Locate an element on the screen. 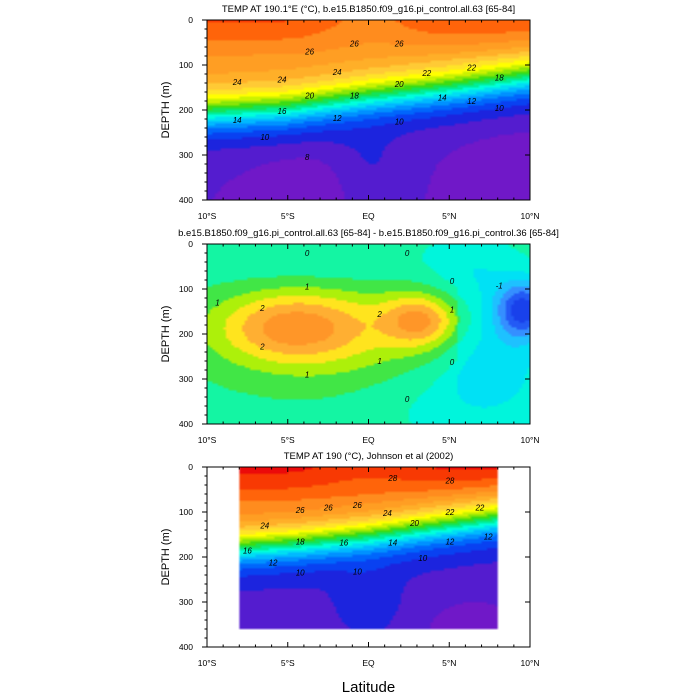  contour-label: 8 is located at coordinates (307, 157).